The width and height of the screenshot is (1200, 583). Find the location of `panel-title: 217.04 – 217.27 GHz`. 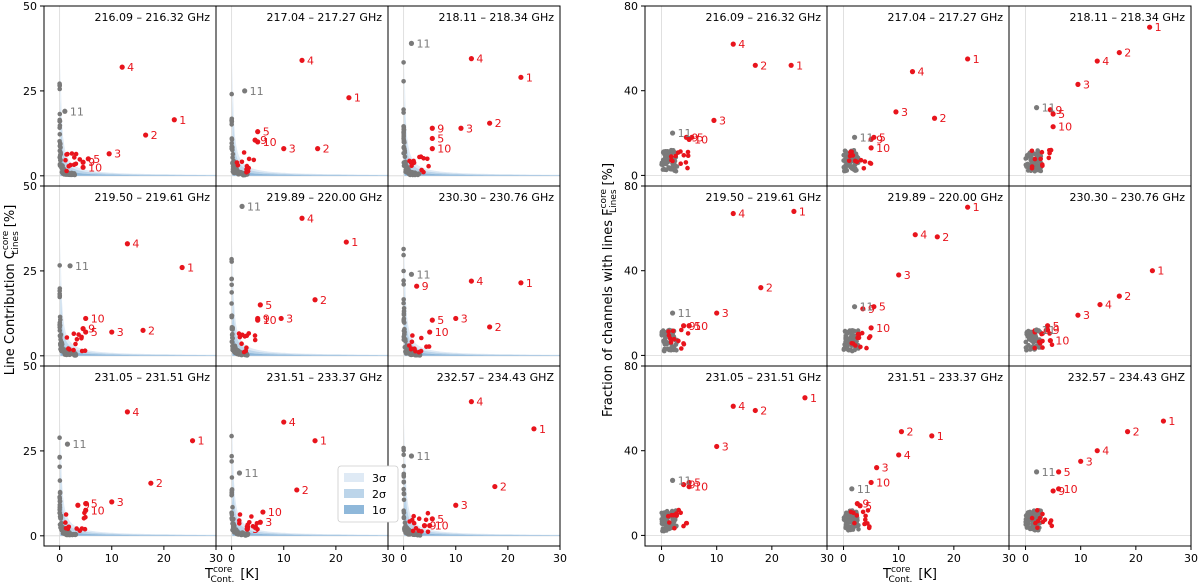

panel-title: 217.04 – 217.27 GHz is located at coordinates (324, 17).